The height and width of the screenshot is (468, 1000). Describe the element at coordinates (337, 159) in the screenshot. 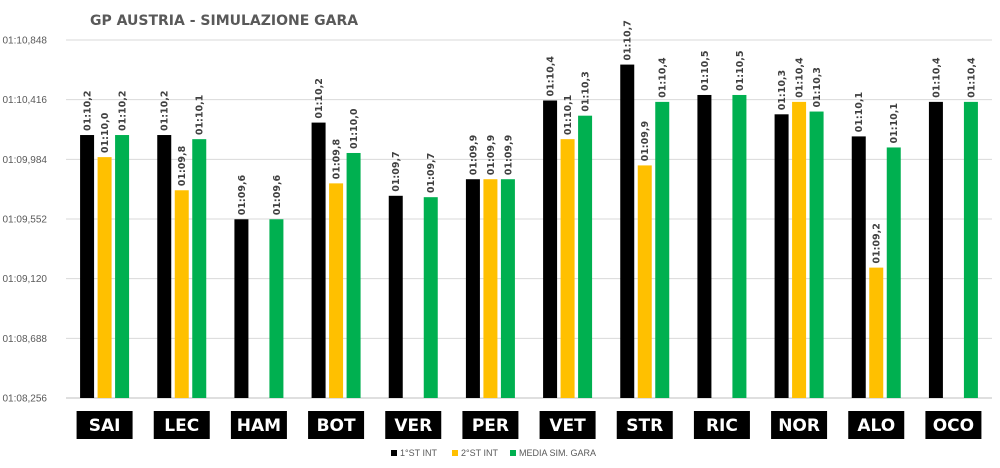

I see `data-label-bot-2-st-int: 01:09,8` at that location.